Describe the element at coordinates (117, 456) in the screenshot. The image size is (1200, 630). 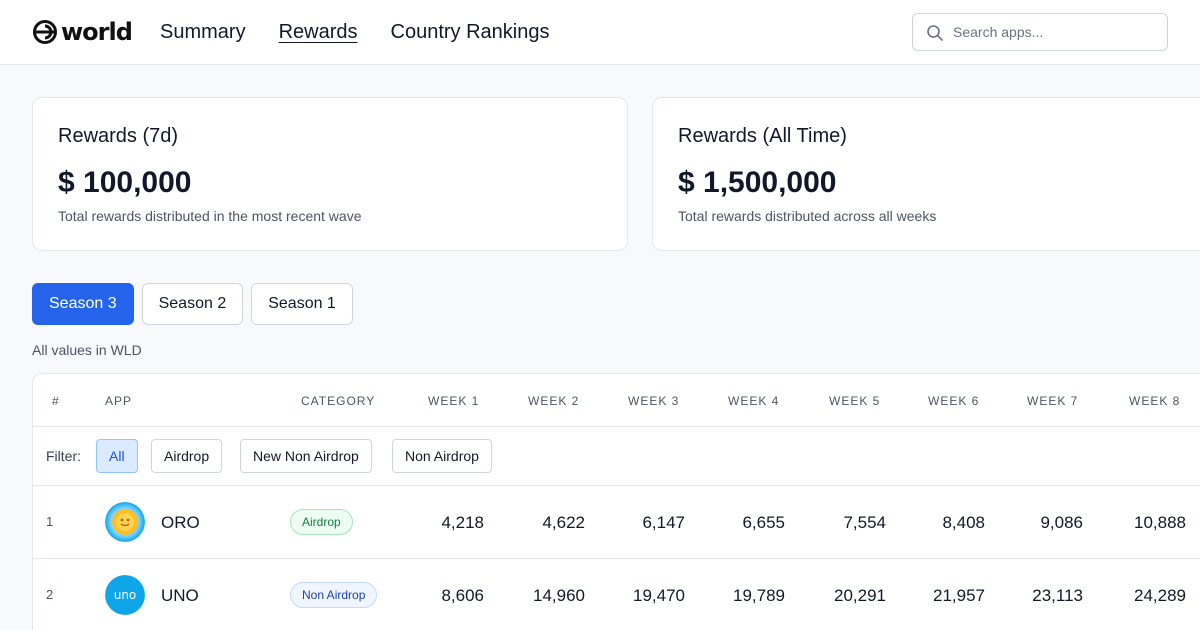
I see `filter-all-button: All` at that location.